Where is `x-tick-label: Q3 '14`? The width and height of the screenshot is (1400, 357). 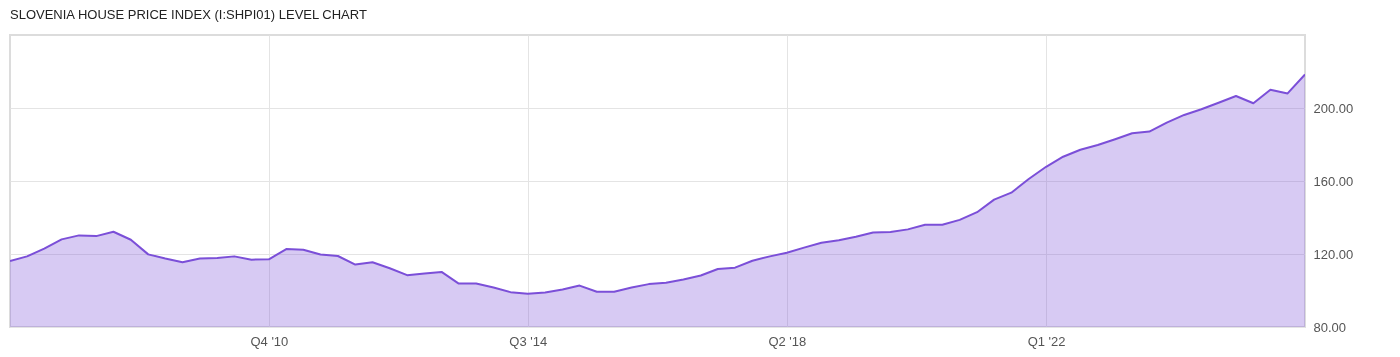
x-tick-label: Q3 '14 is located at coordinates (528, 341).